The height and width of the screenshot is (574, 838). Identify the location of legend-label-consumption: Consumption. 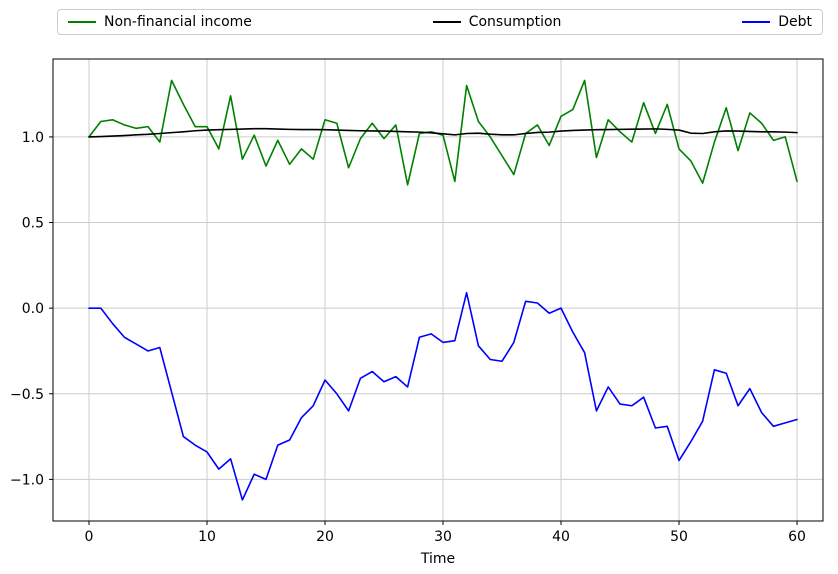
(515, 22).